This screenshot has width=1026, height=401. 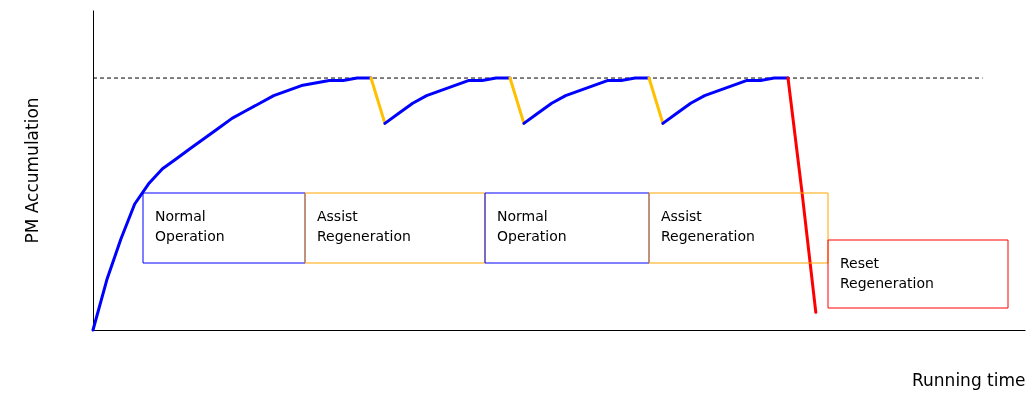 I want to click on annotation: Reset Regeneration, so click(x=887, y=273).